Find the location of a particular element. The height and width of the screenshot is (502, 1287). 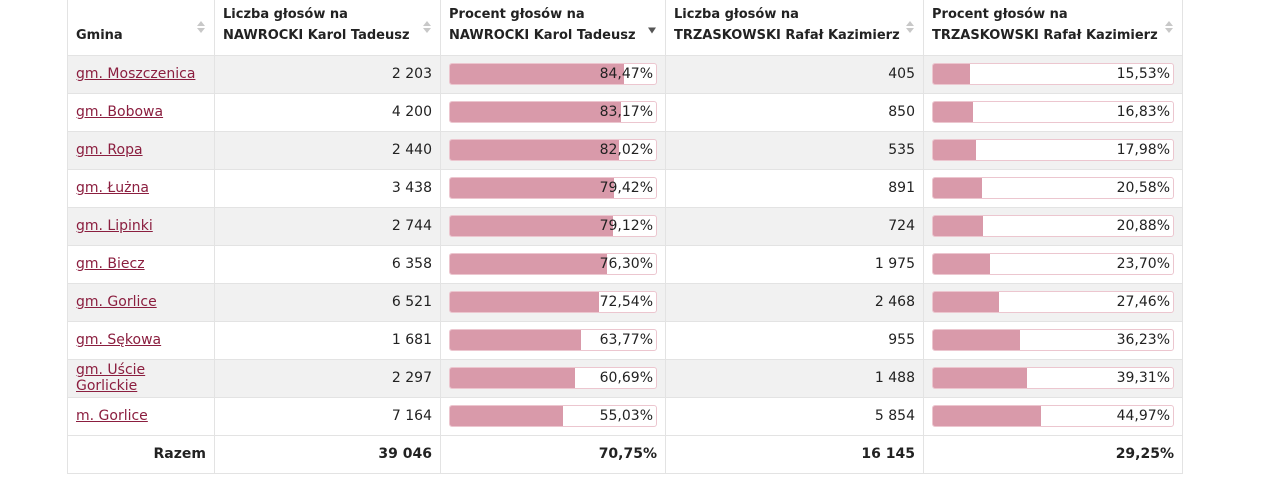

nawrocki-percent-cell: 63,77% is located at coordinates (553, 340).